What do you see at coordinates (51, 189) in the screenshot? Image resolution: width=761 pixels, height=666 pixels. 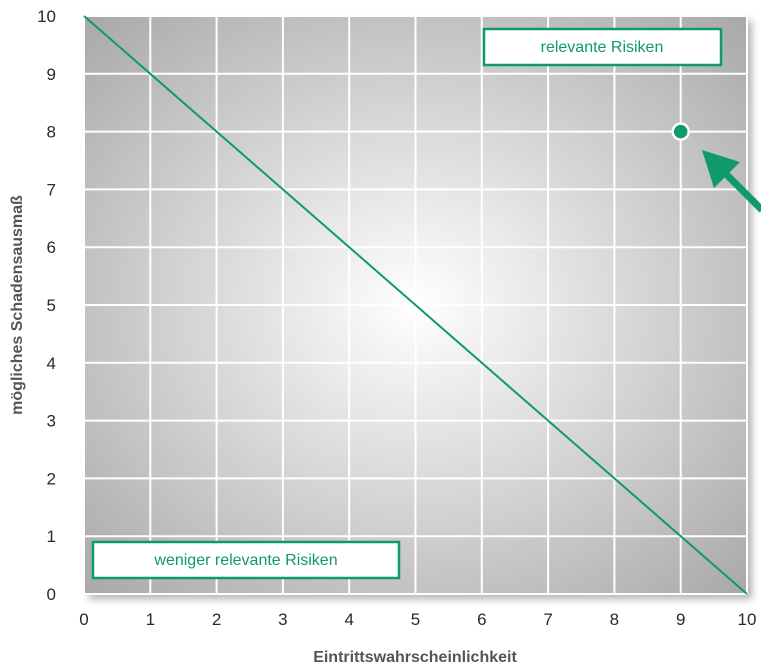 I see `y-tick-label-7: 7` at bounding box center [51, 189].